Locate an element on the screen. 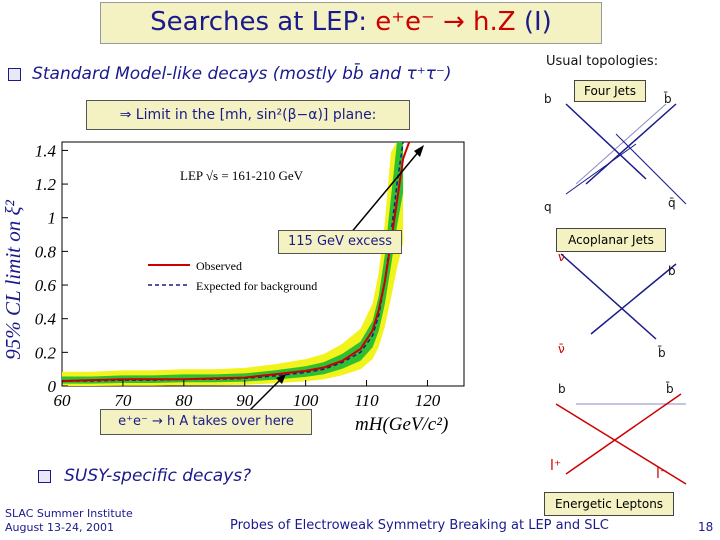  x-tick-label: 70 is located at coordinates (123, 400).